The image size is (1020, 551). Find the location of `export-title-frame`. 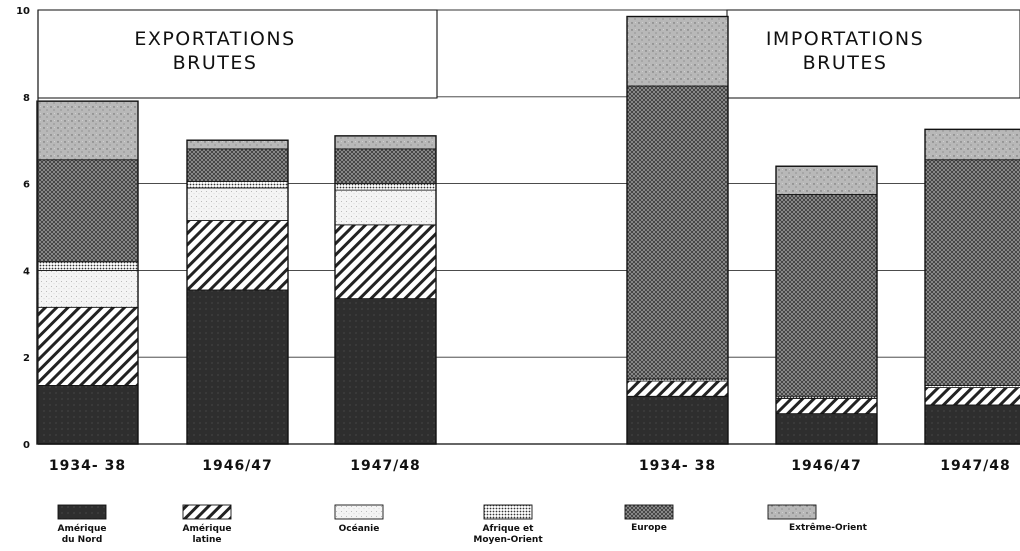

export-title-frame is located at coordinates (237, 54).